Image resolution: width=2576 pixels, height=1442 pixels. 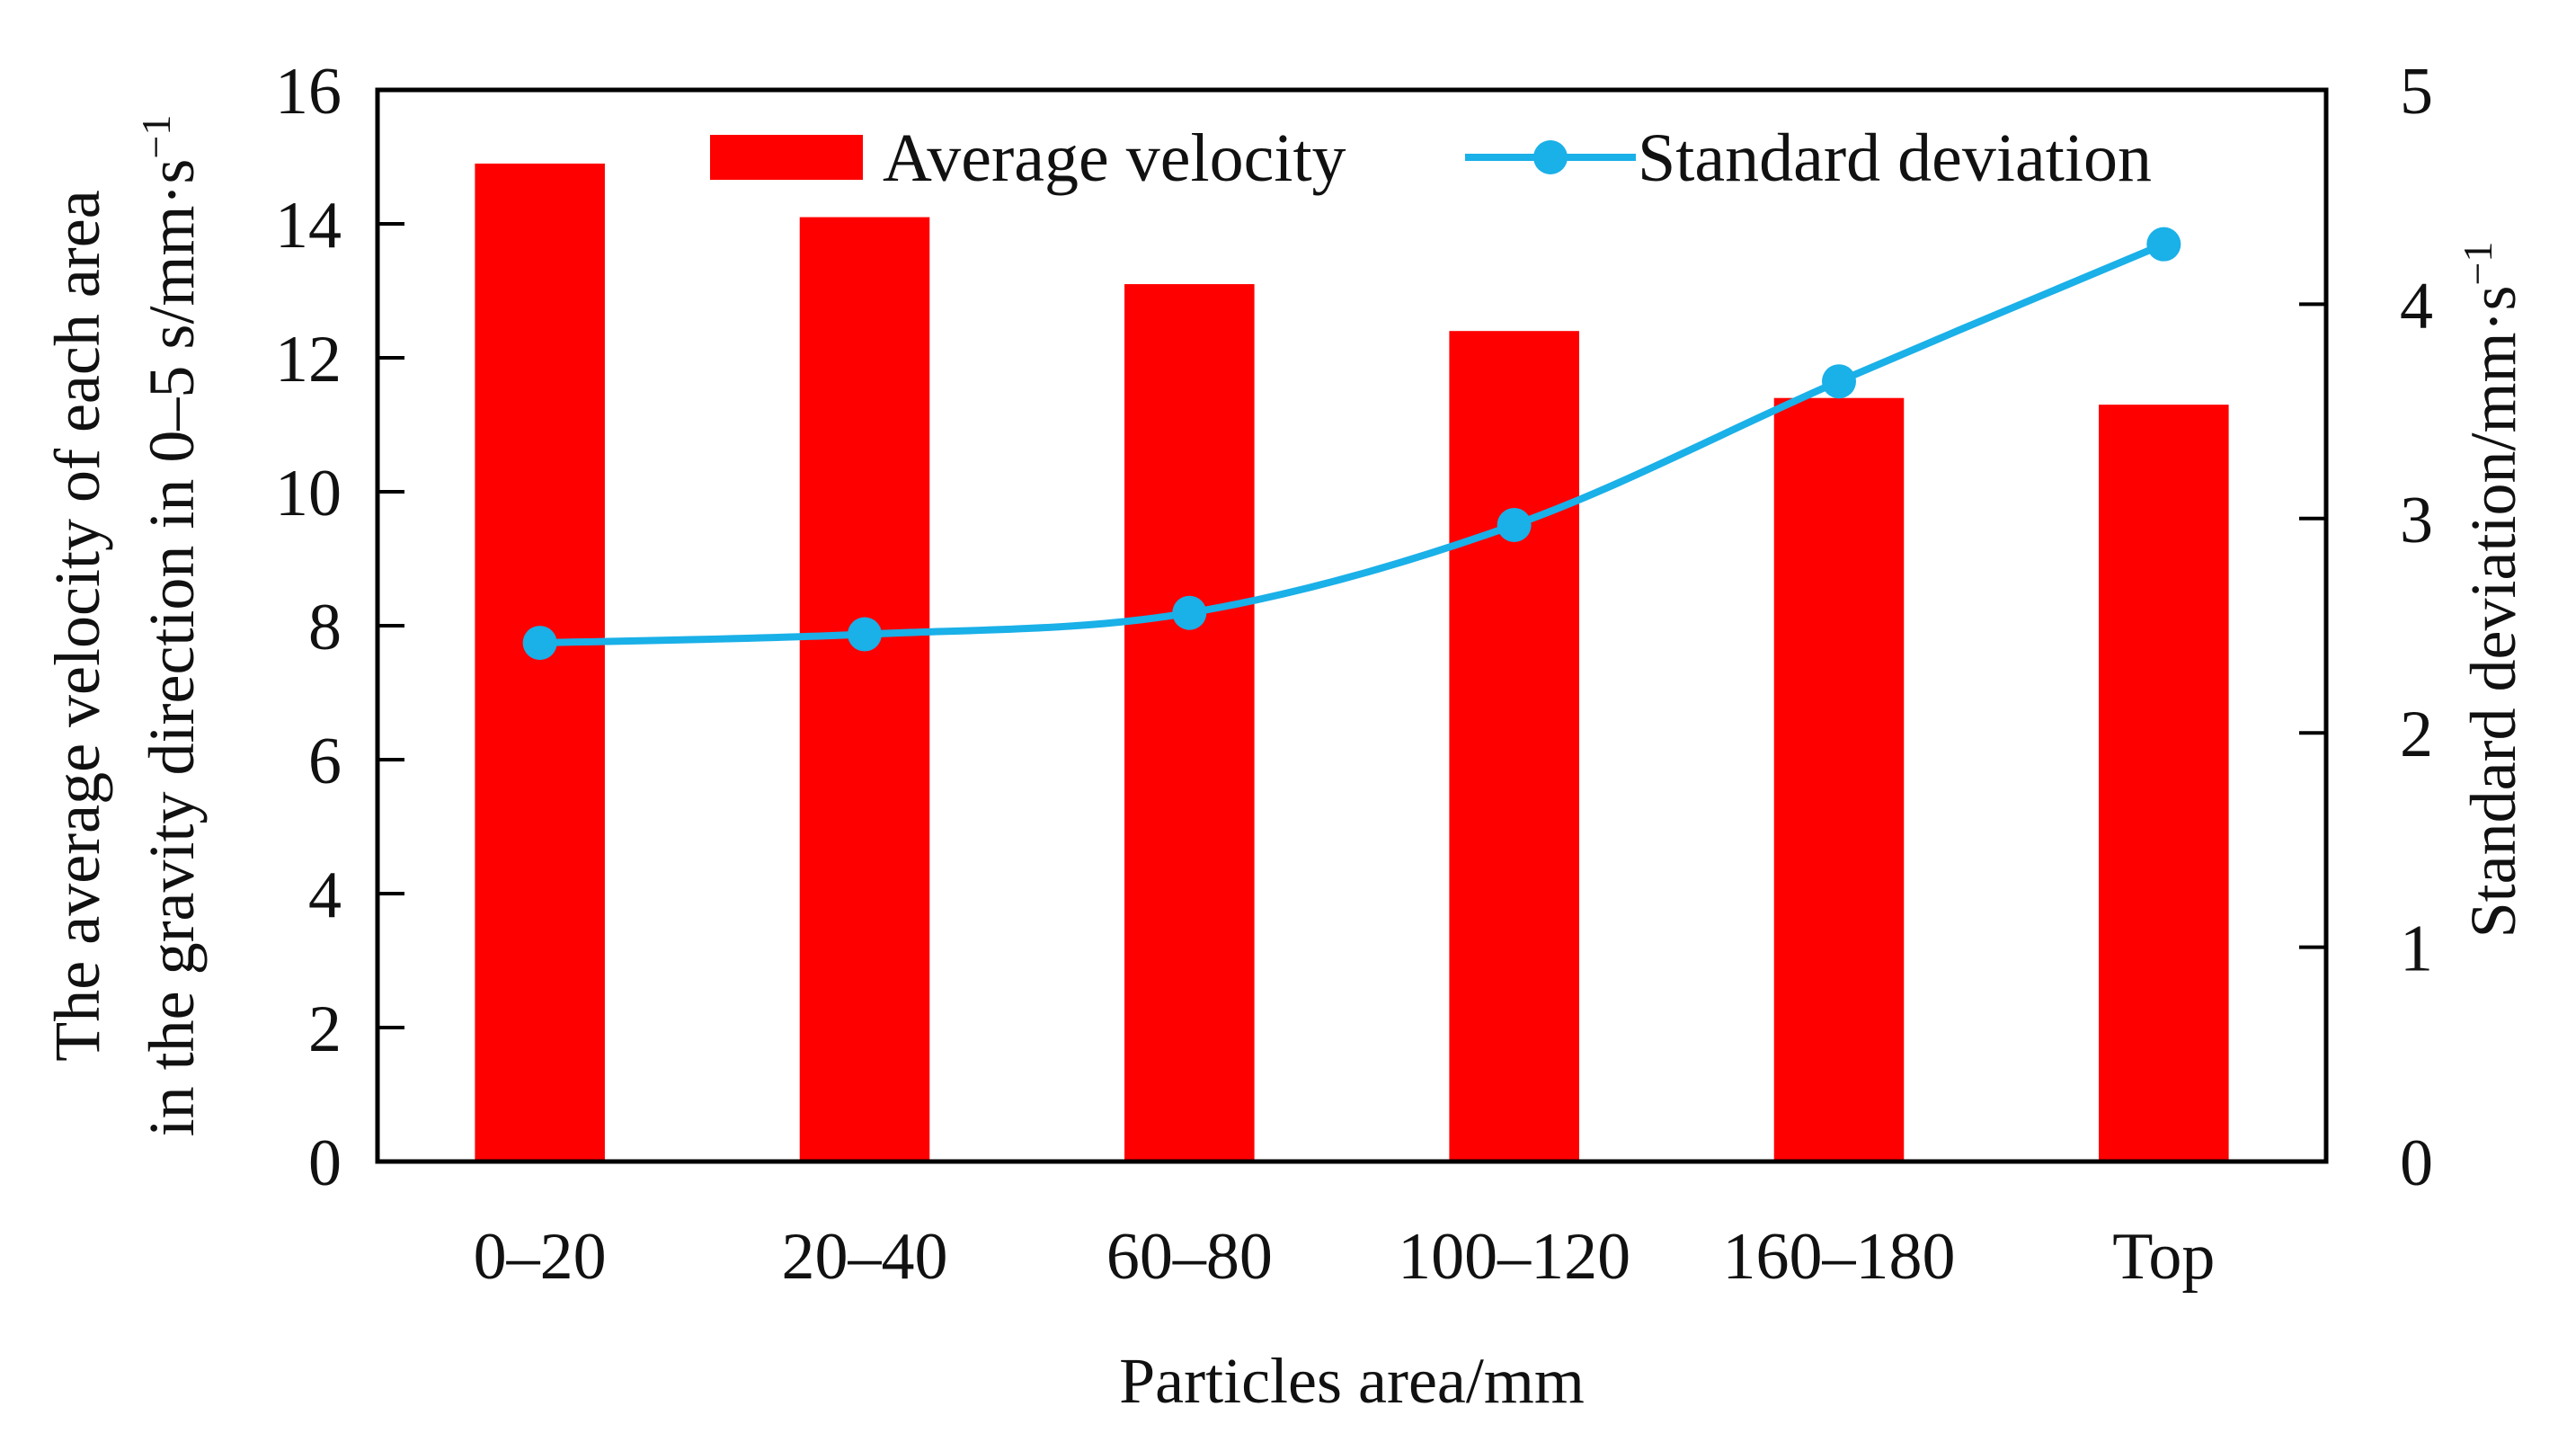 I want to click on right-axis-title-main: Standard deviation/mm·s, so click(x=2493, y=612).